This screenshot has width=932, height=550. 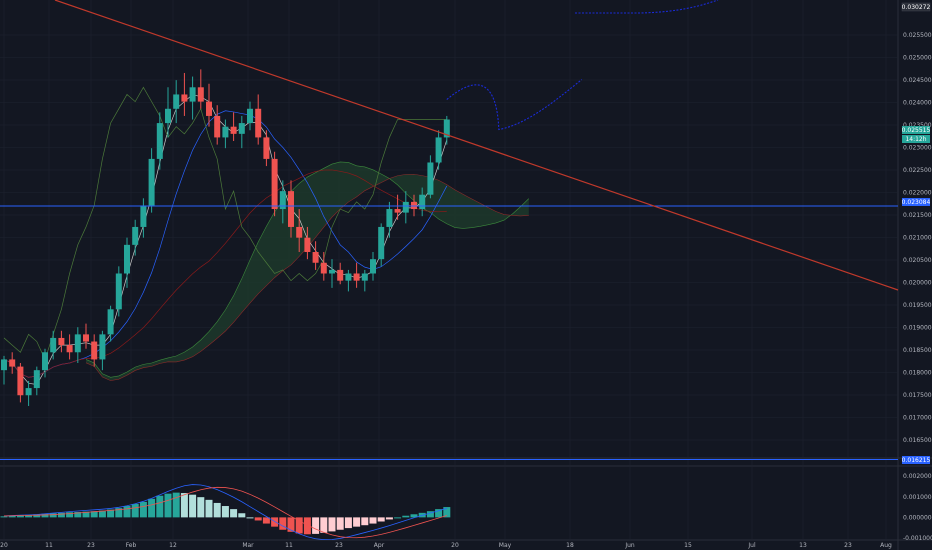 I want to click on svg-text: 0.023084, so click(x=916, y=202).